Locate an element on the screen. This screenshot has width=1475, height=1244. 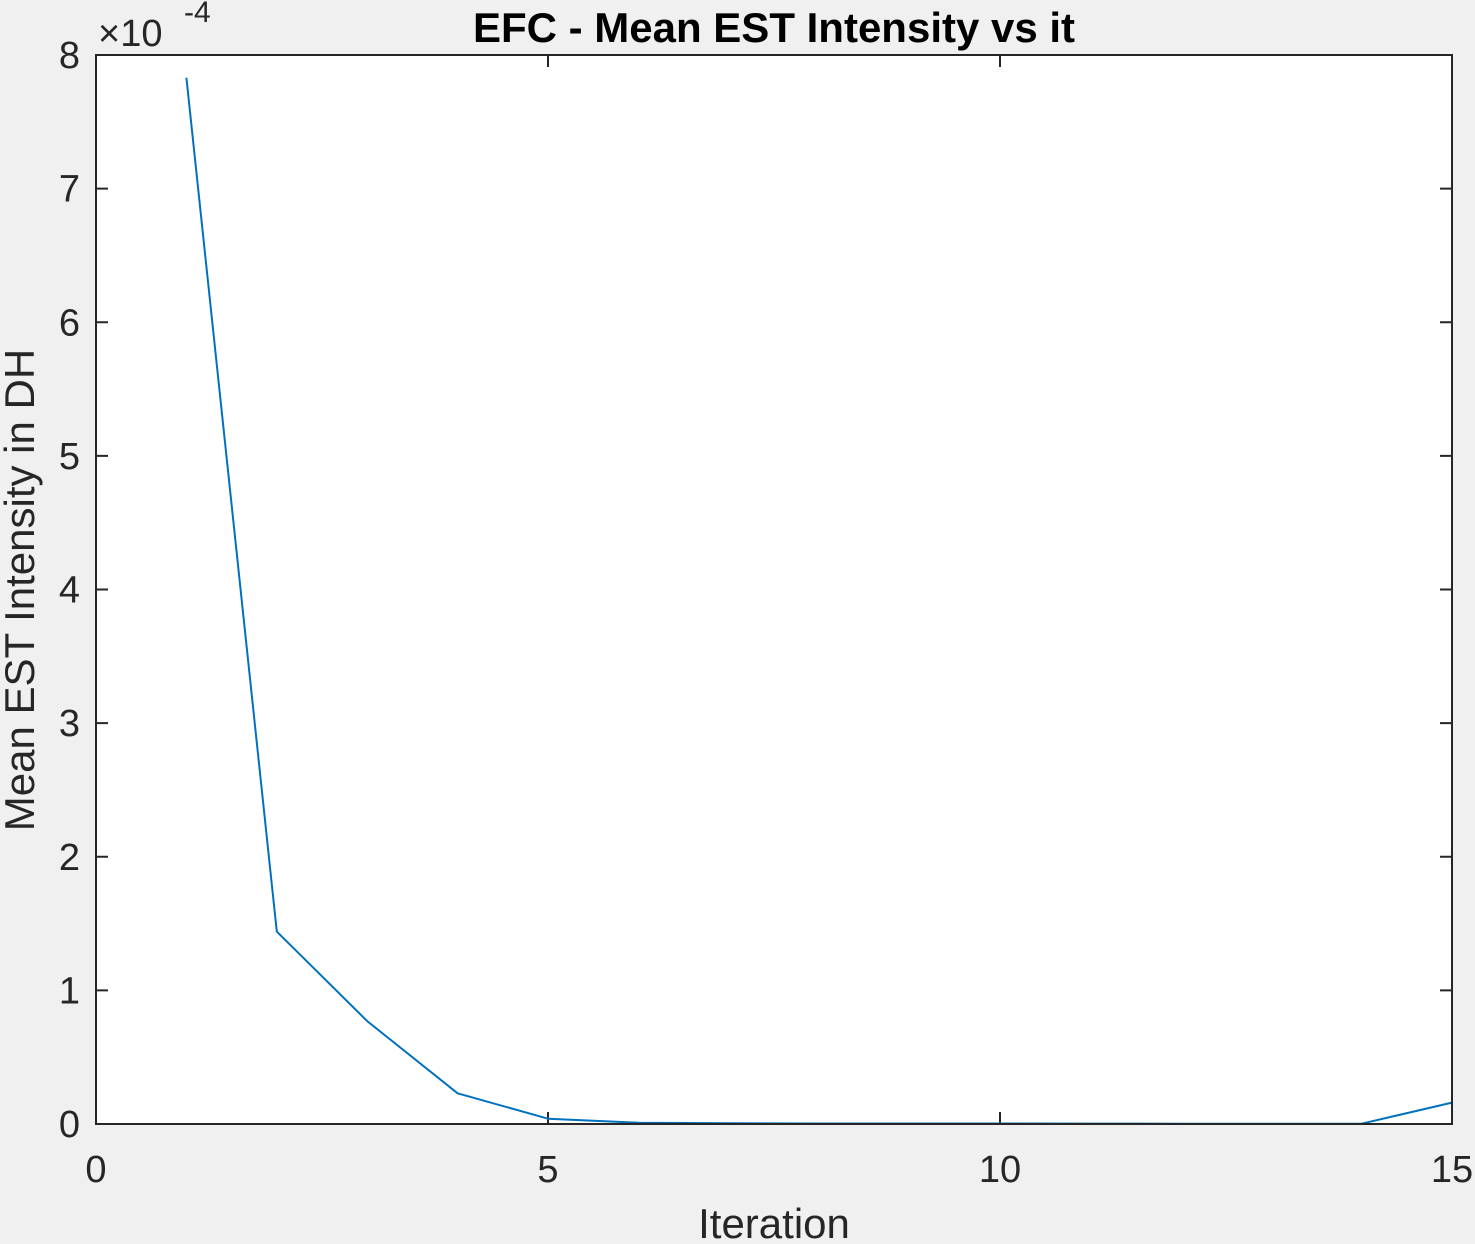
y-axis-label: Mean EST Intensity in DH is located at coordinates (21, 590).